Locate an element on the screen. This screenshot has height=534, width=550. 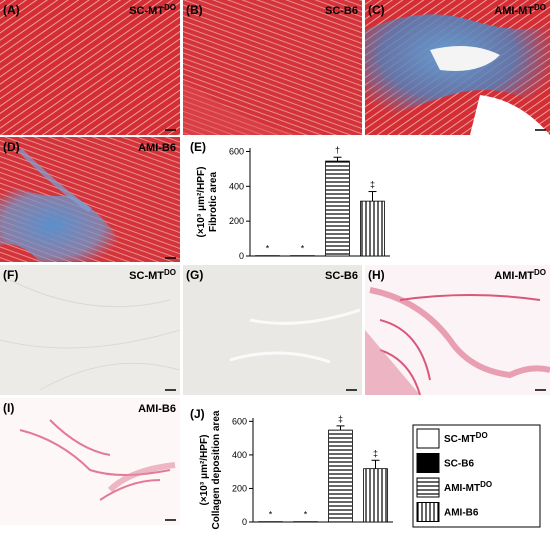
micrograph-h is located at coordinates (457, 330).